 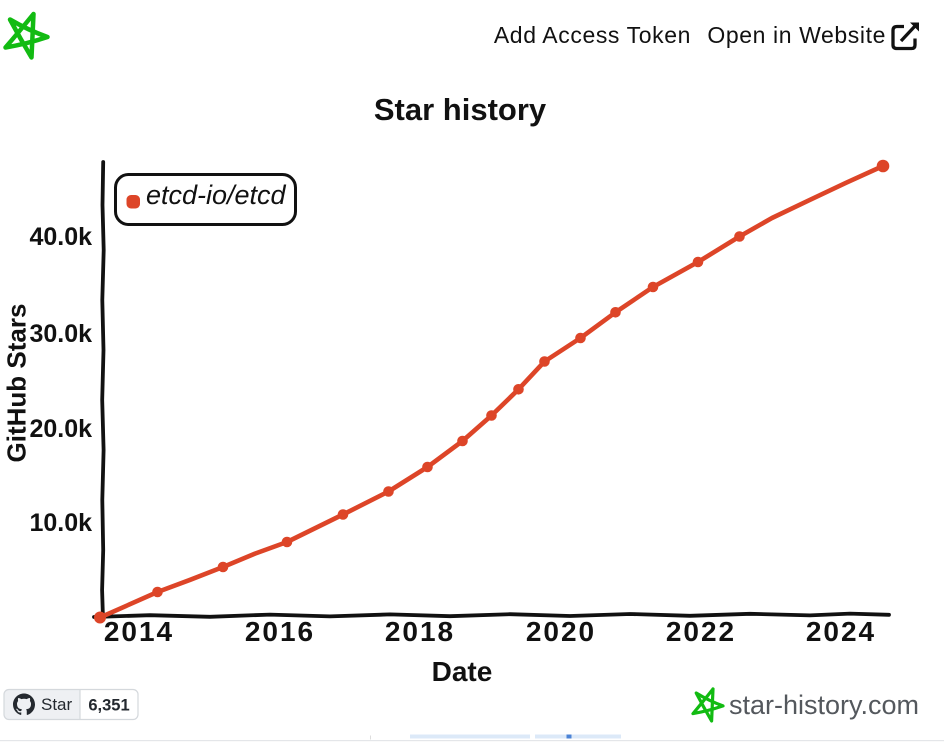 What do you see at coordinates (60, 334) in the screenshot?
I see `svg-text: 30.0k` at bounding box center [60, 334].